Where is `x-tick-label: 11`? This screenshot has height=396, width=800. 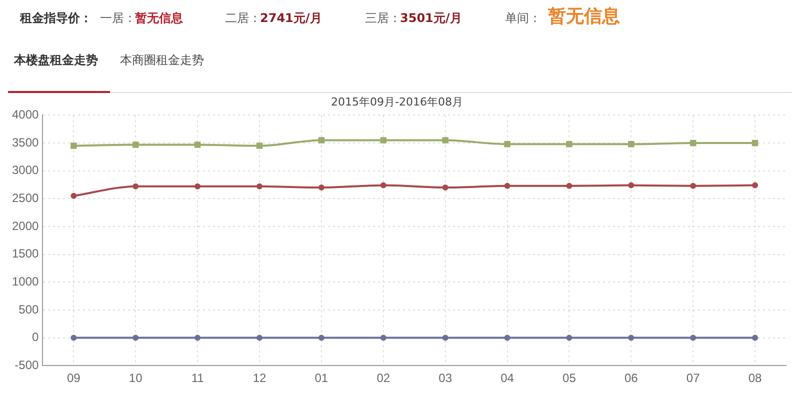
x-tick-label: 11 is located at coordinates (197, 378).